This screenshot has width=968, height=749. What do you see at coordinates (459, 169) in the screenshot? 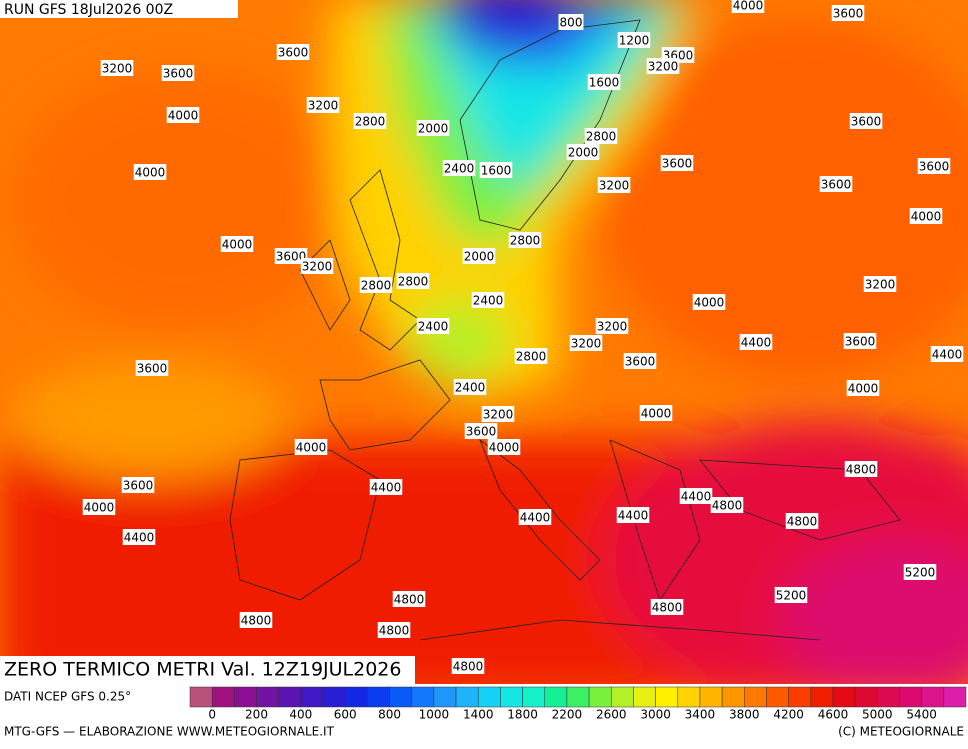
I see `contour-label: 2400` at bounding box center [459, 169].